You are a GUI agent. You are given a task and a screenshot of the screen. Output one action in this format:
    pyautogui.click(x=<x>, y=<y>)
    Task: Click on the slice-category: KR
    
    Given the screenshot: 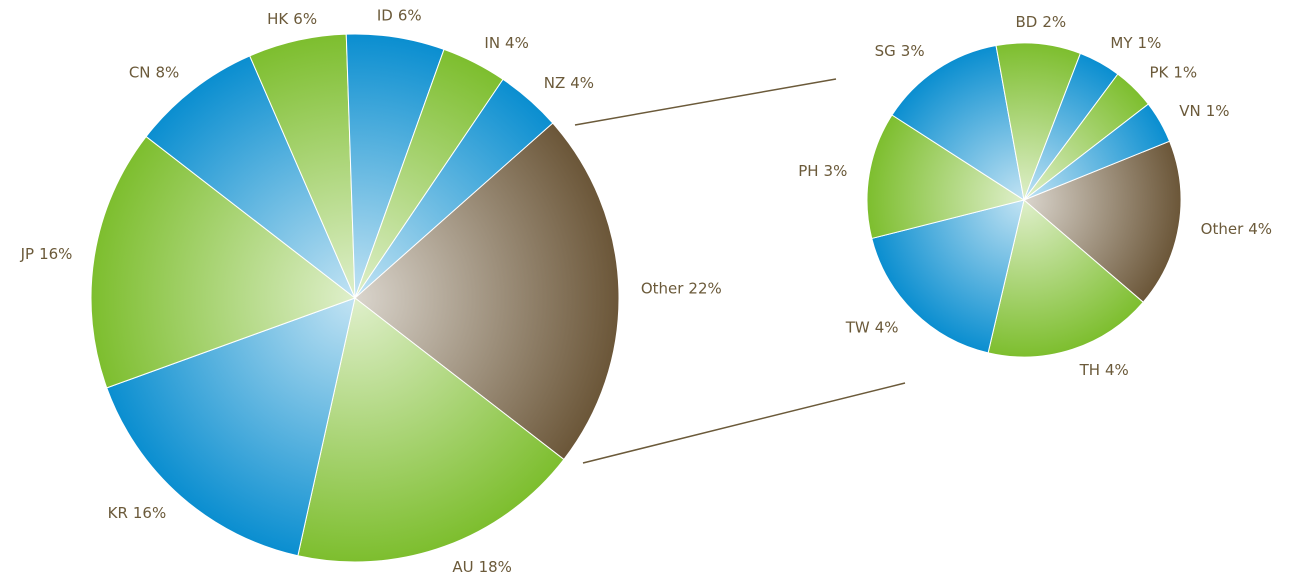 What is the action you would take?
    pyautogui.click(x=118, y=512)
    